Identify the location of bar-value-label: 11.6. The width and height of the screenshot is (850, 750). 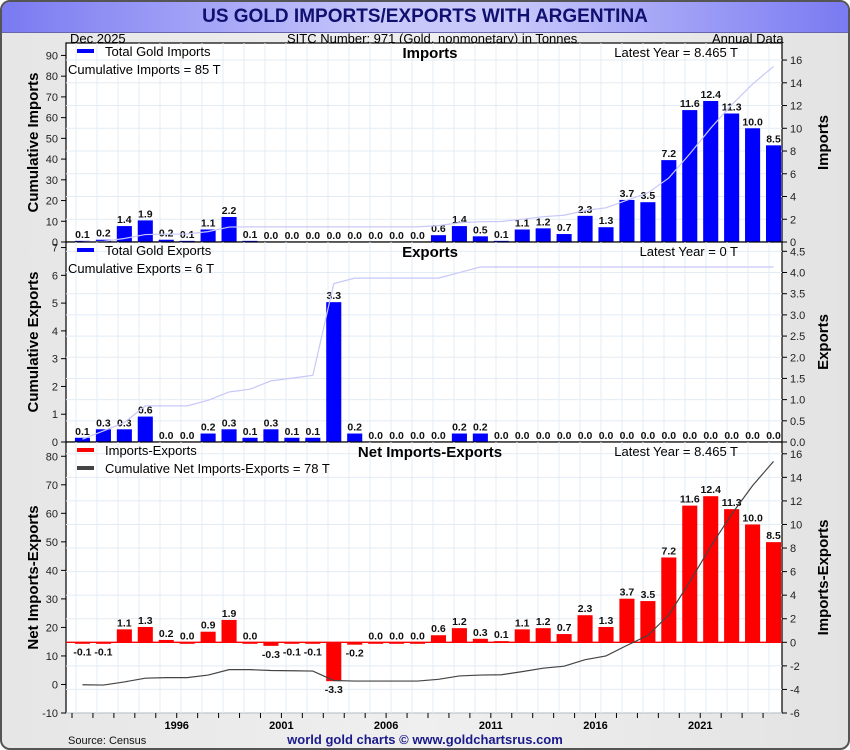
(690, 104).